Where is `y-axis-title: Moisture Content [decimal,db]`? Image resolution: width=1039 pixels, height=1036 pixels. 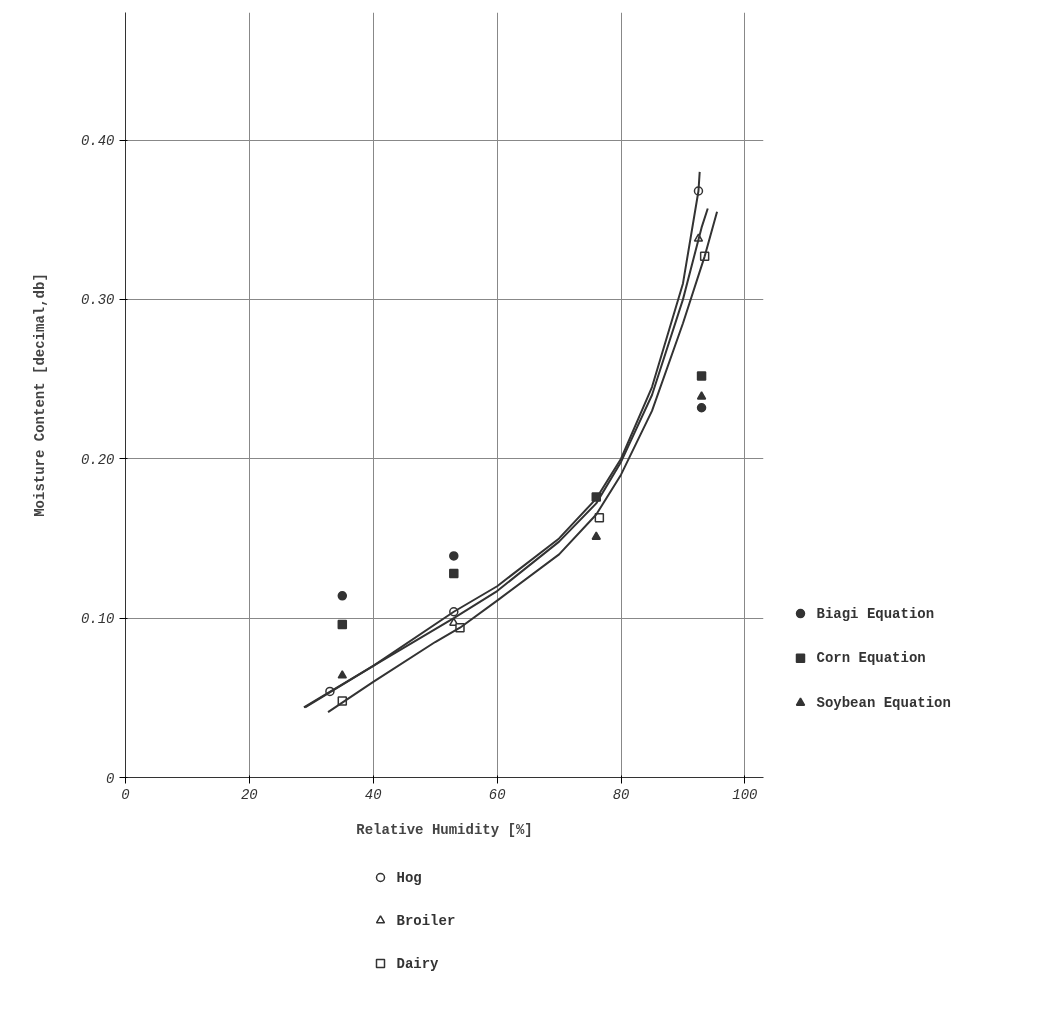 y-axis-title: Moisture Content [decimal,db] is located at coordinates (39, 395).